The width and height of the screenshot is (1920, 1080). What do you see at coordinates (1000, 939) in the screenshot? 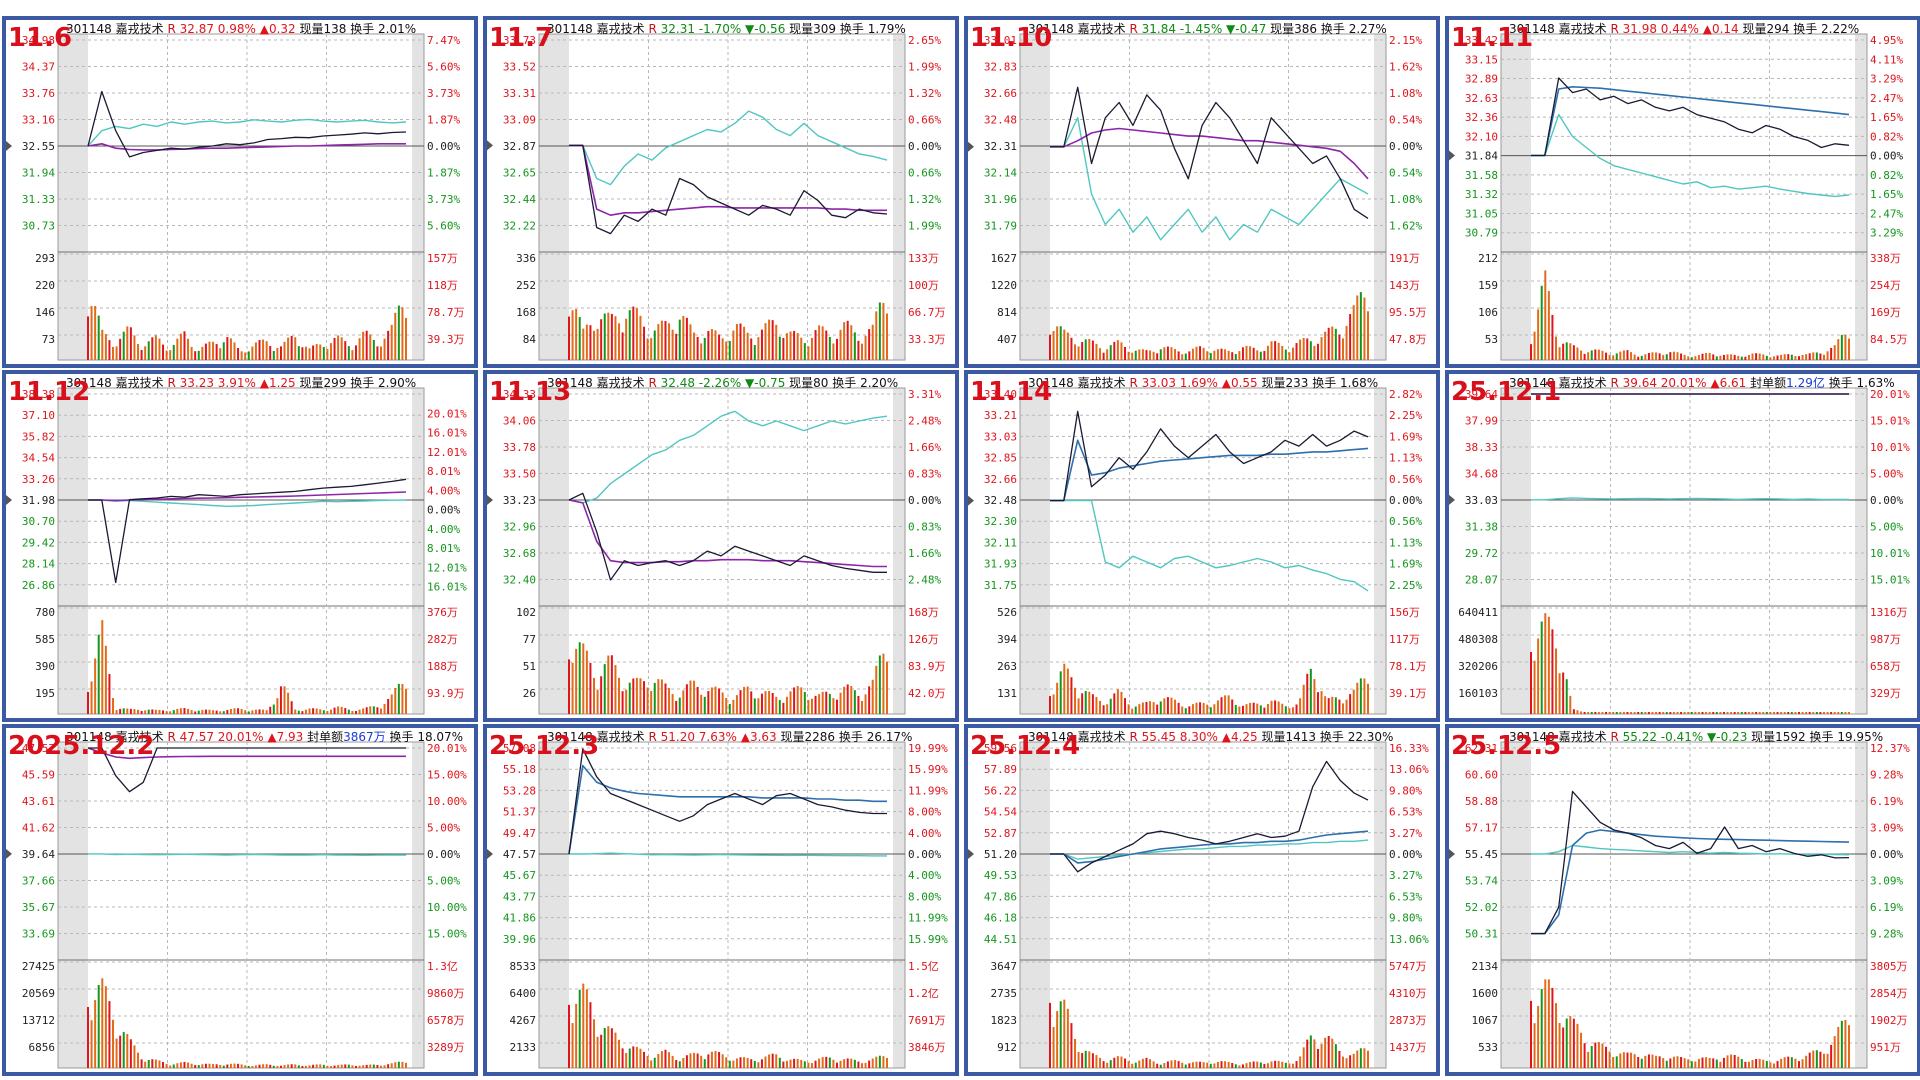
I see `price-tick-label: 44.51` at bounding box center [1000, 939].